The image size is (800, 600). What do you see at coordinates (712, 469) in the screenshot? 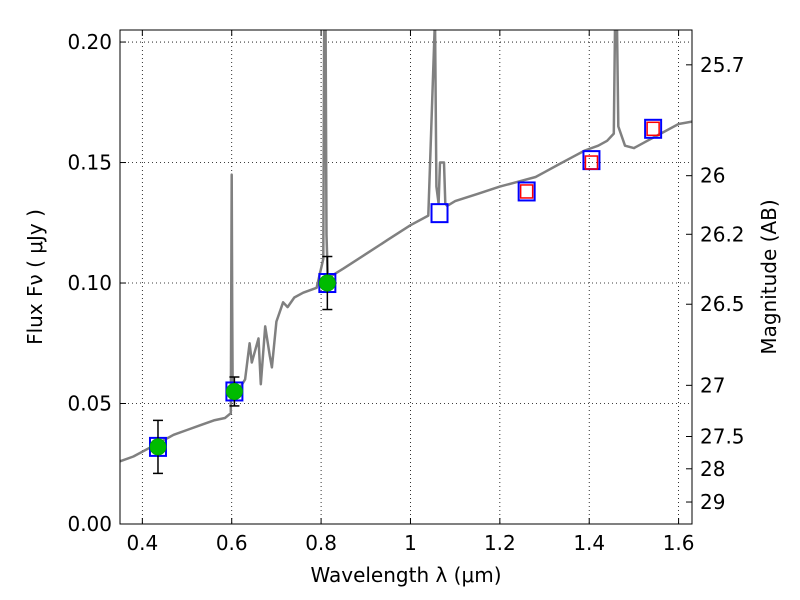
I see `mag-tick-label: 28` at bounding box center [712, 469].